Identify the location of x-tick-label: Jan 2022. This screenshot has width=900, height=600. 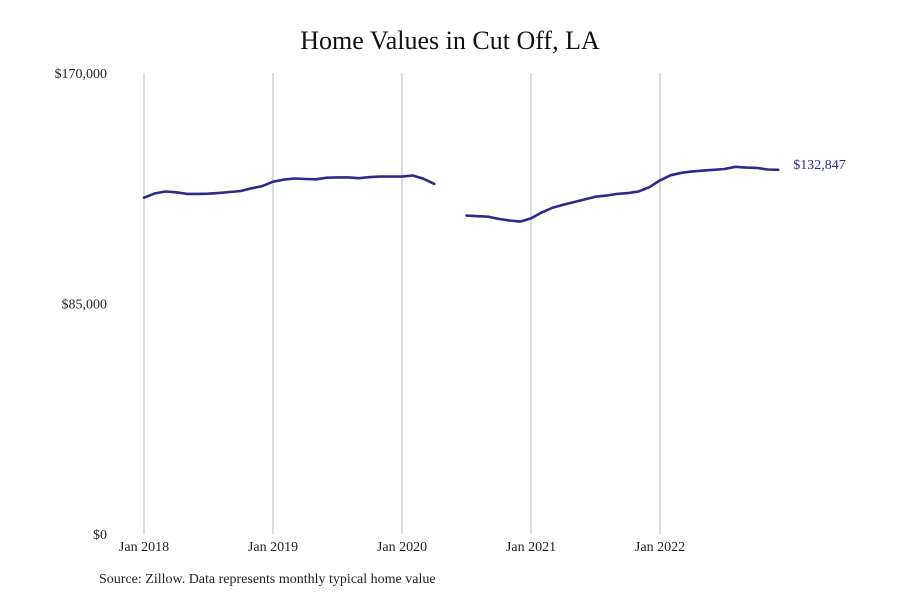
(660, 547).